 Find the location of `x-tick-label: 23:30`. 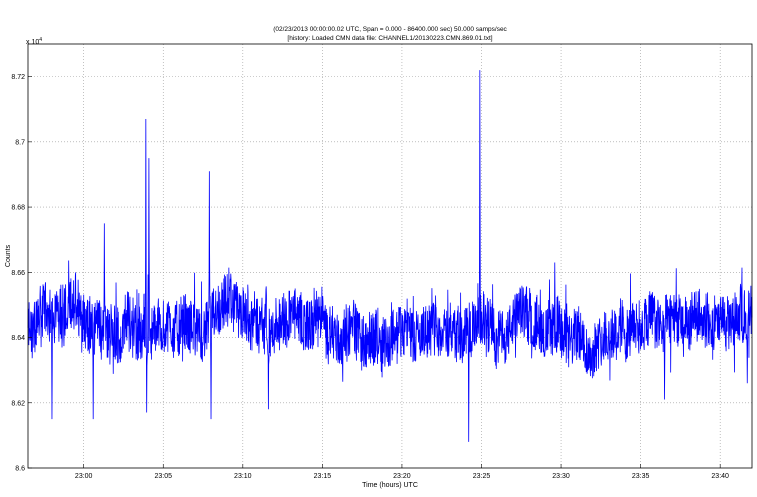

x-tick-label: 23:30 is located at coordinates (561, 476).